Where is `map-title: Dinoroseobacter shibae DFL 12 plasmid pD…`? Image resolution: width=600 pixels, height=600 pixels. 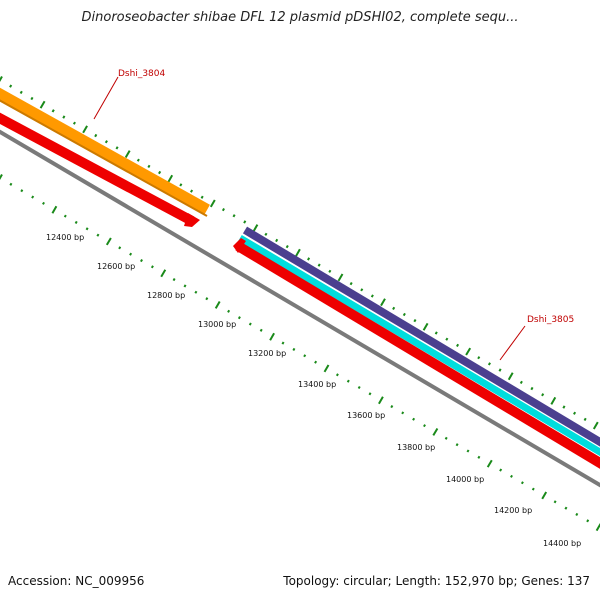
map-title: Dinoroseobacter shibae DFL 12 plasmid pD… is located at coordinates (300, 17).